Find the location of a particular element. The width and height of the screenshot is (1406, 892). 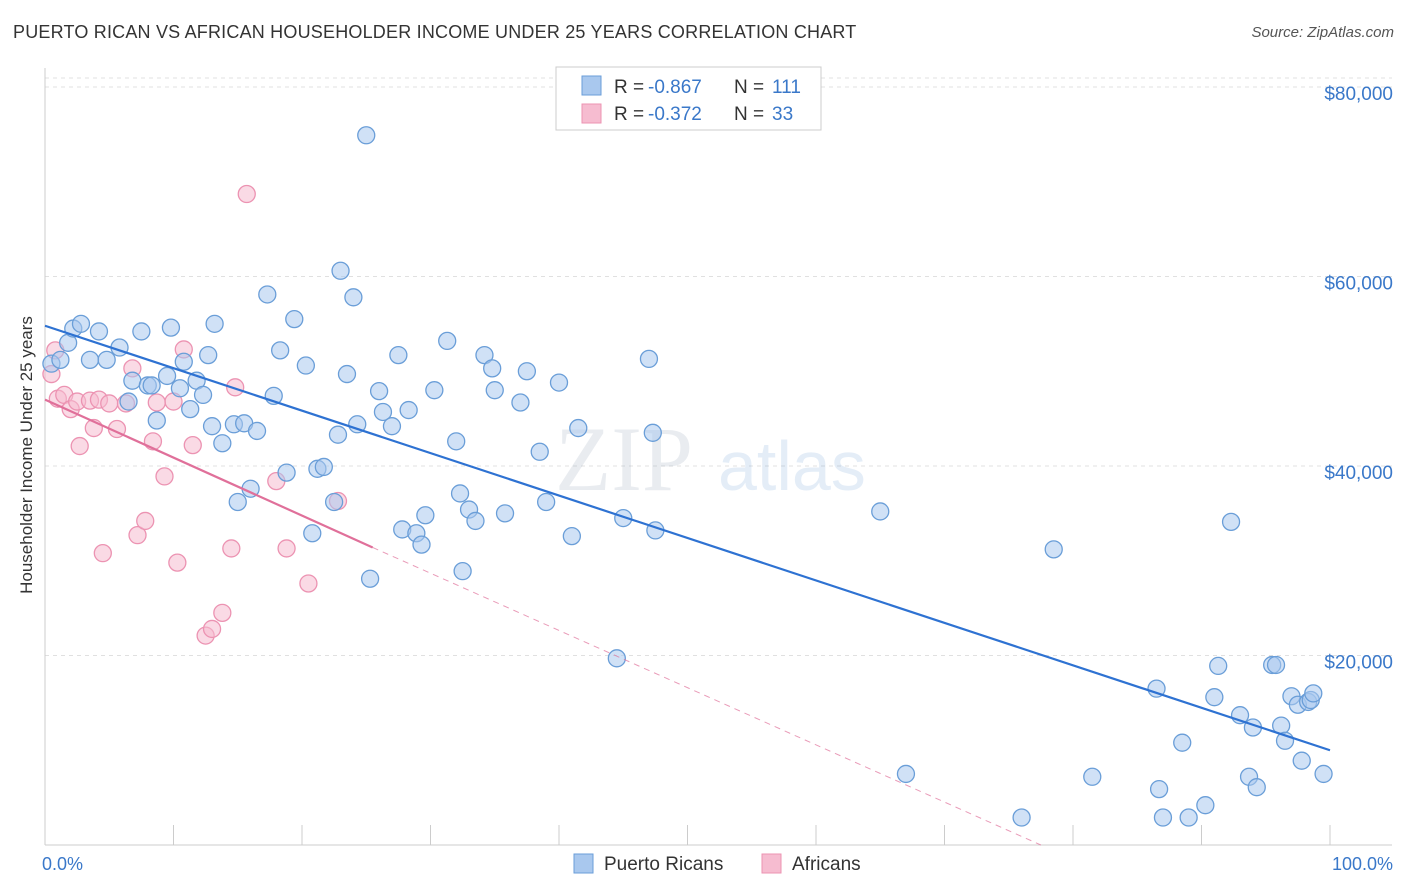

legend-n-label-1: N = is located at coordinates (749, 87).